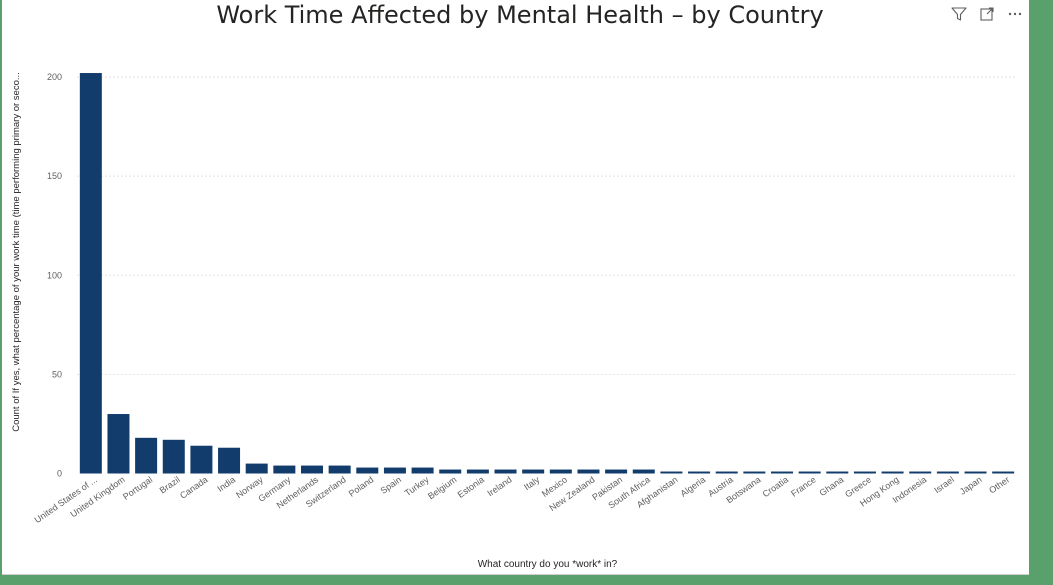  Describe the element at coordinates (532, 483) in the screenshot. I see `x-tick-label: Italy` at that location.